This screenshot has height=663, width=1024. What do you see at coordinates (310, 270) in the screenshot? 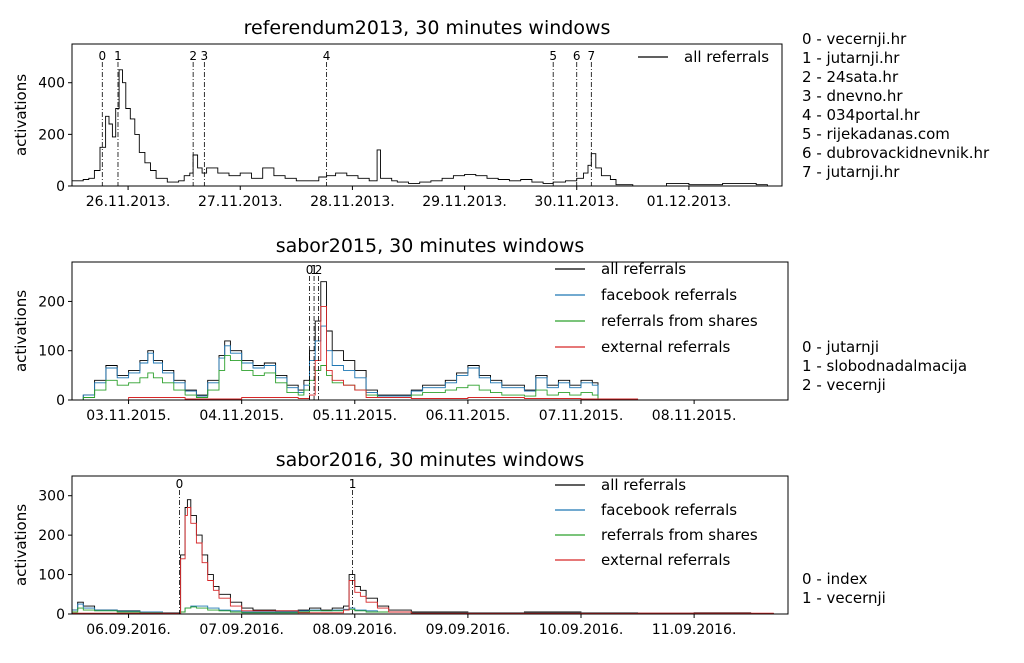
I see `annotation-label-0: 0` at bounding box center [310, 270].